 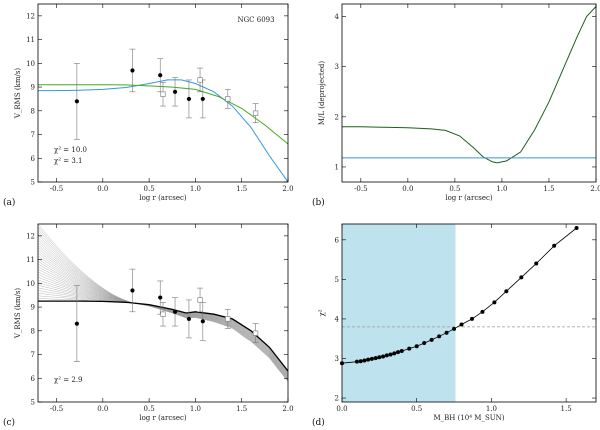 I want to click on y-tick-label: 11, so click(x=30, y=260).